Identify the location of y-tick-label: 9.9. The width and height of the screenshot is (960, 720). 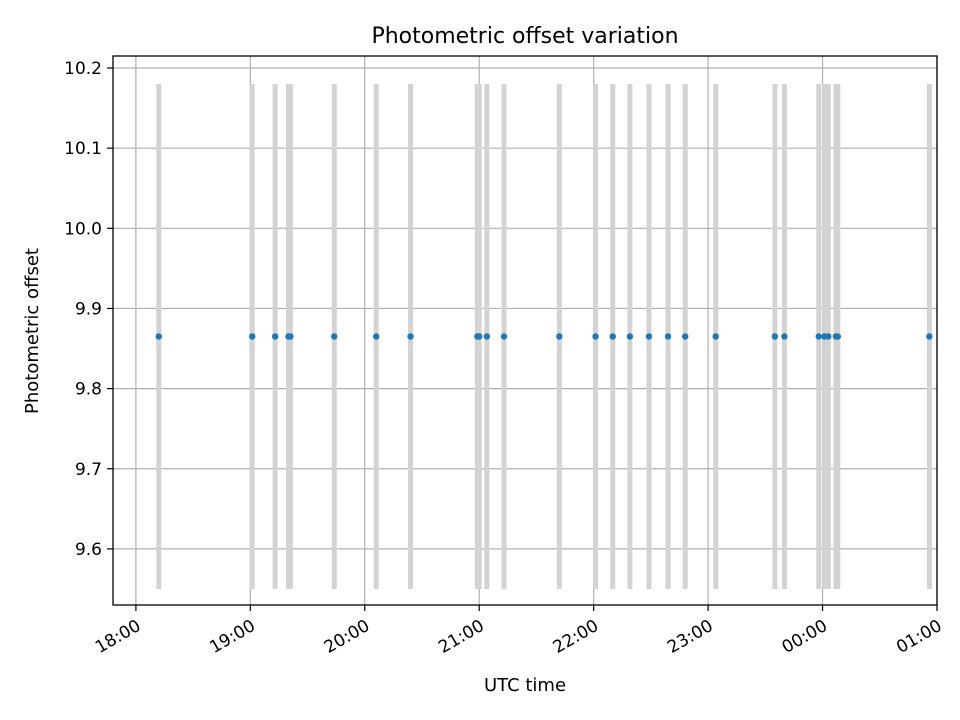
(88, 309).